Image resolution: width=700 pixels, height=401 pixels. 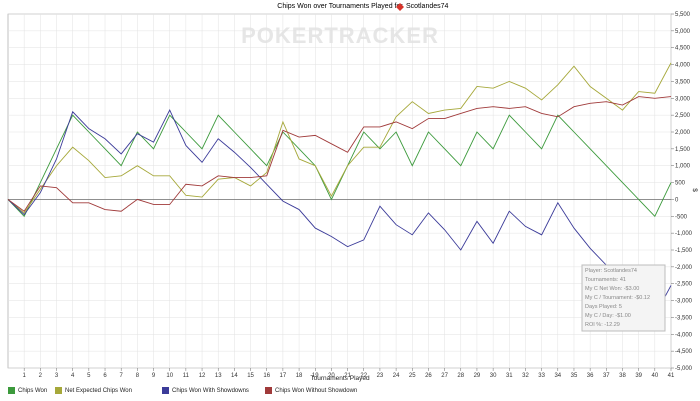 What do you see at coordinates (684, 369) in the screenshot?
I see `y-tick-label: -5,000` at bounding box center [684, 369].